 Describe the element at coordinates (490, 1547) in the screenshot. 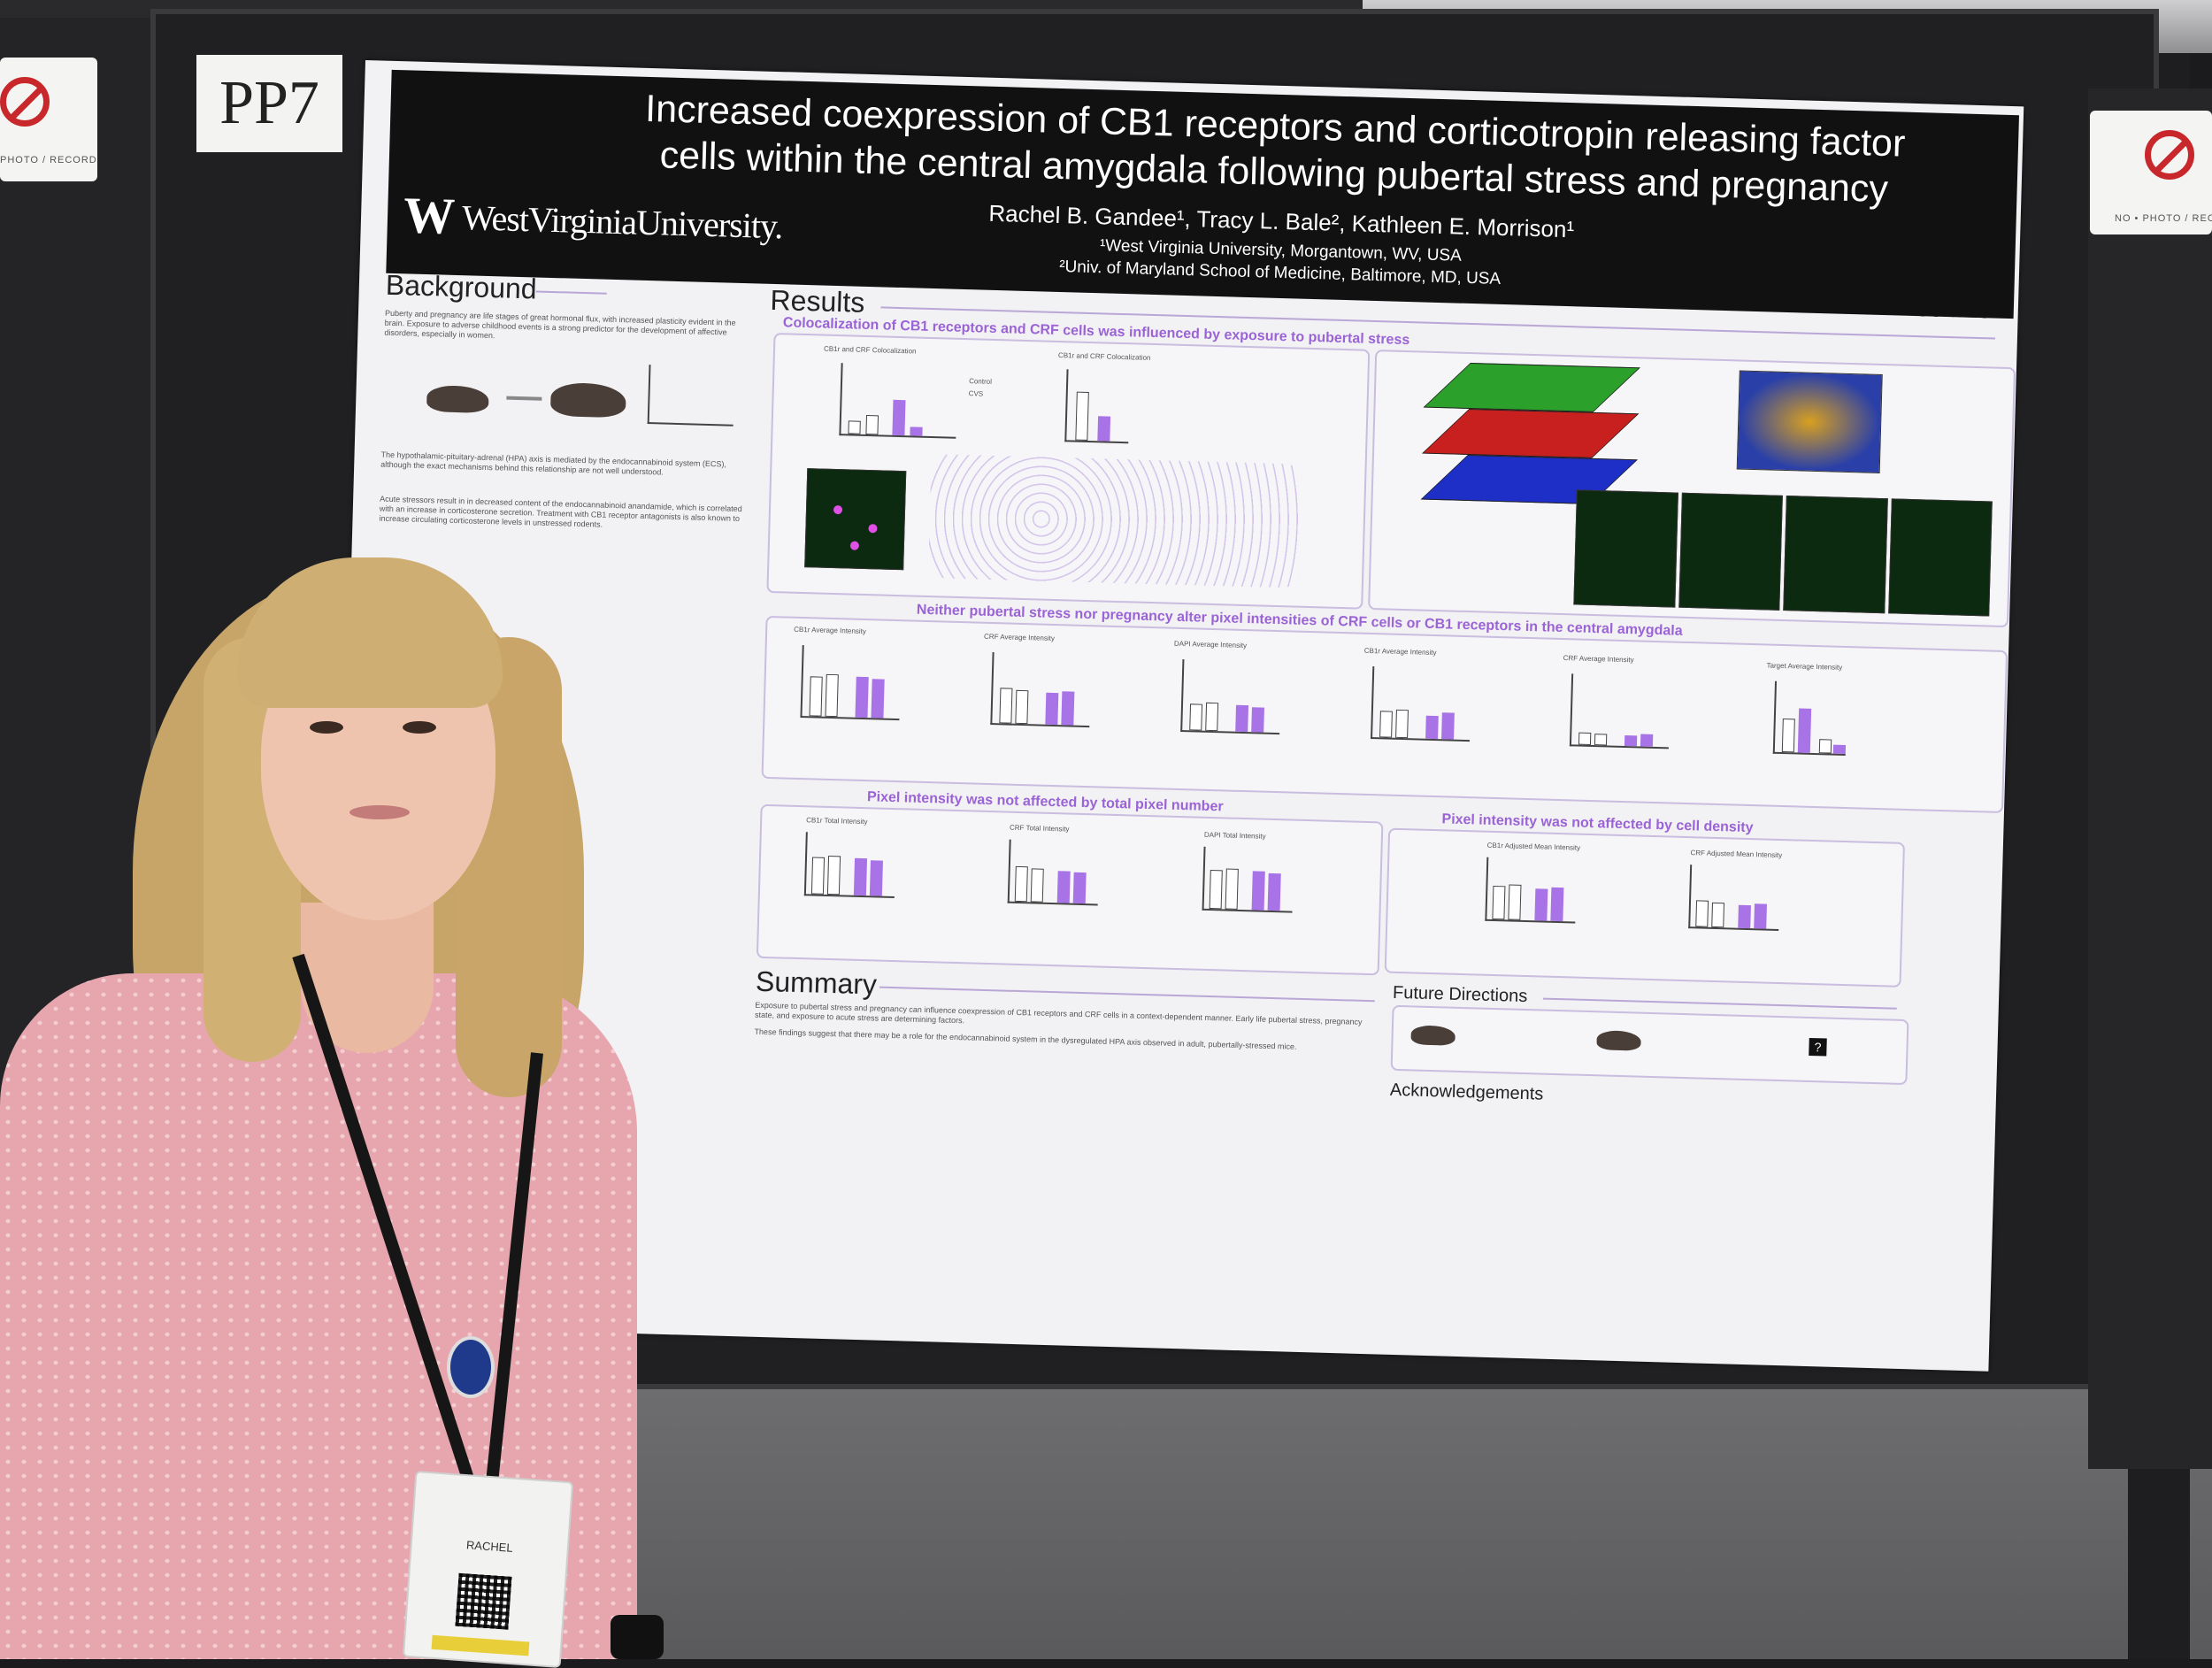

I see `badge-name: RACHEL` at that location.